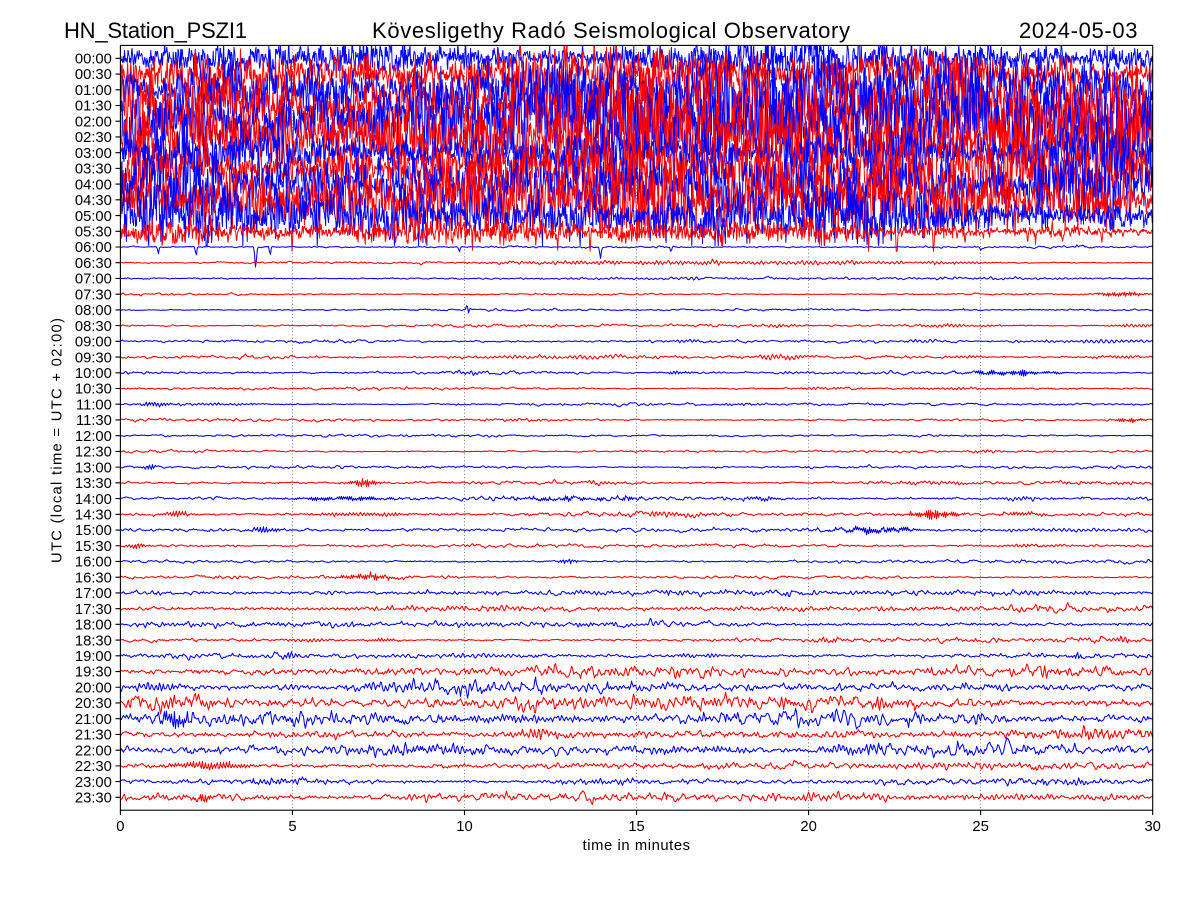  What do you see at coordinates (155, 30) in the screenshot?
I see `svg-text: HN_Station_PSZI1` at bounding box center [155, 30].